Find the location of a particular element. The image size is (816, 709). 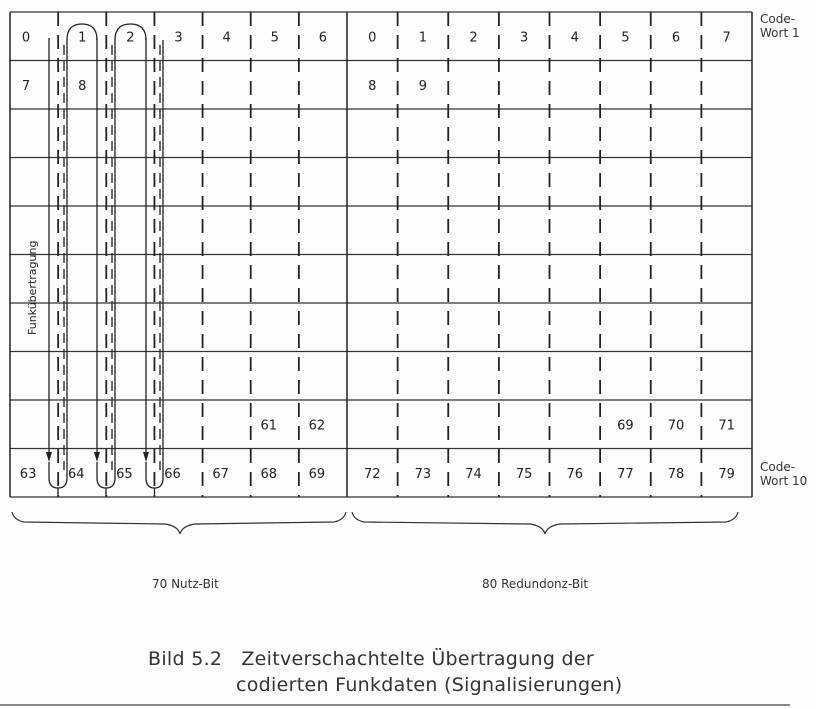

cell-number: 71 is located at coordinates (726, 425).